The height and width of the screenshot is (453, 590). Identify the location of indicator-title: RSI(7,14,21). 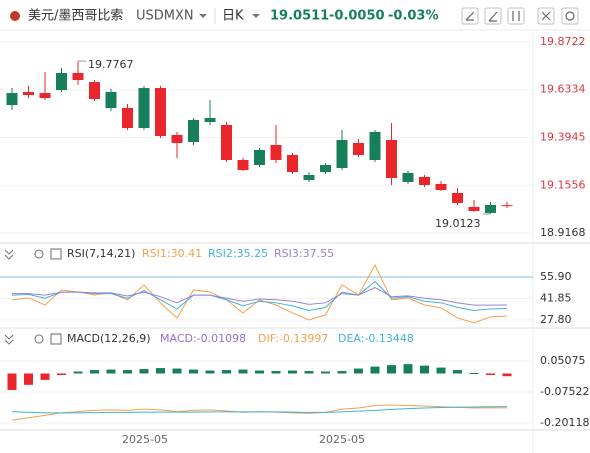
(101, 253).